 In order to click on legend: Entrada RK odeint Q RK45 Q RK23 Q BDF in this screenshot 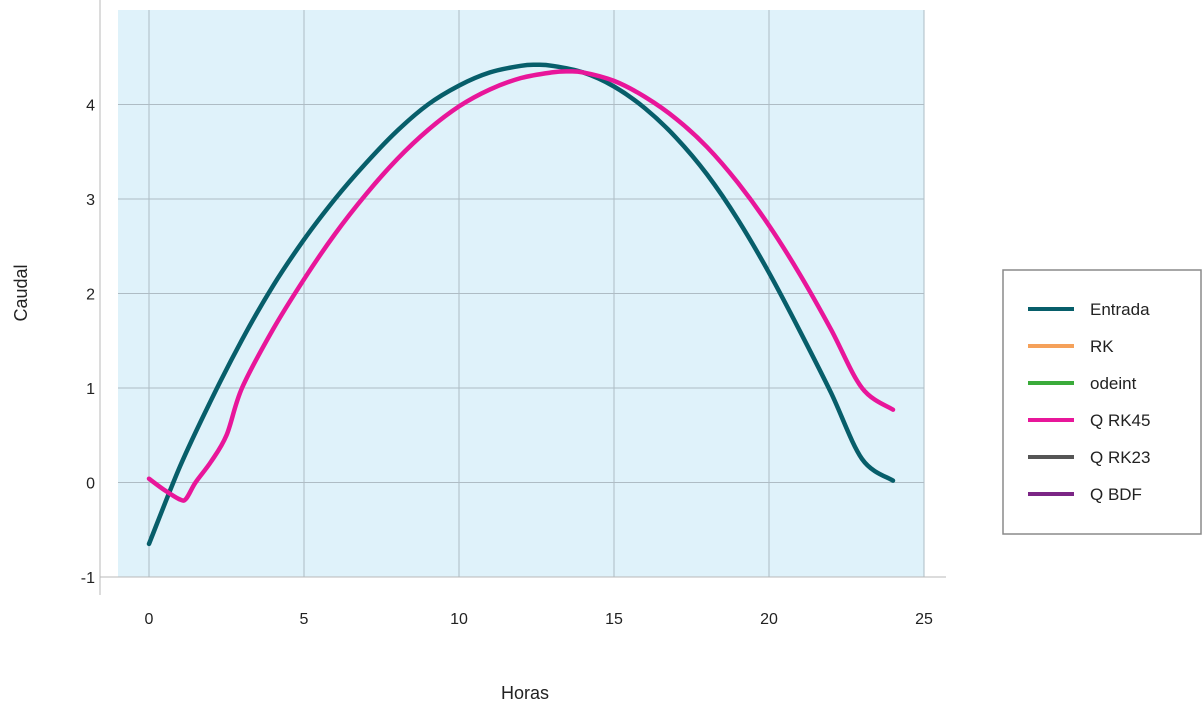, I will do `click(1102, 402)`.